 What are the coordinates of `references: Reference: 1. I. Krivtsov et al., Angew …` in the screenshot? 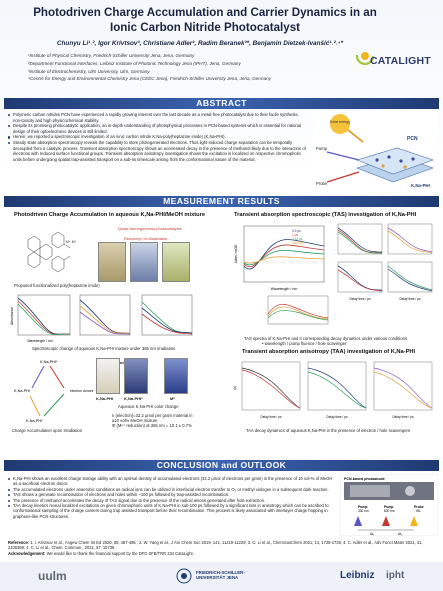 It's located at (223, 548).